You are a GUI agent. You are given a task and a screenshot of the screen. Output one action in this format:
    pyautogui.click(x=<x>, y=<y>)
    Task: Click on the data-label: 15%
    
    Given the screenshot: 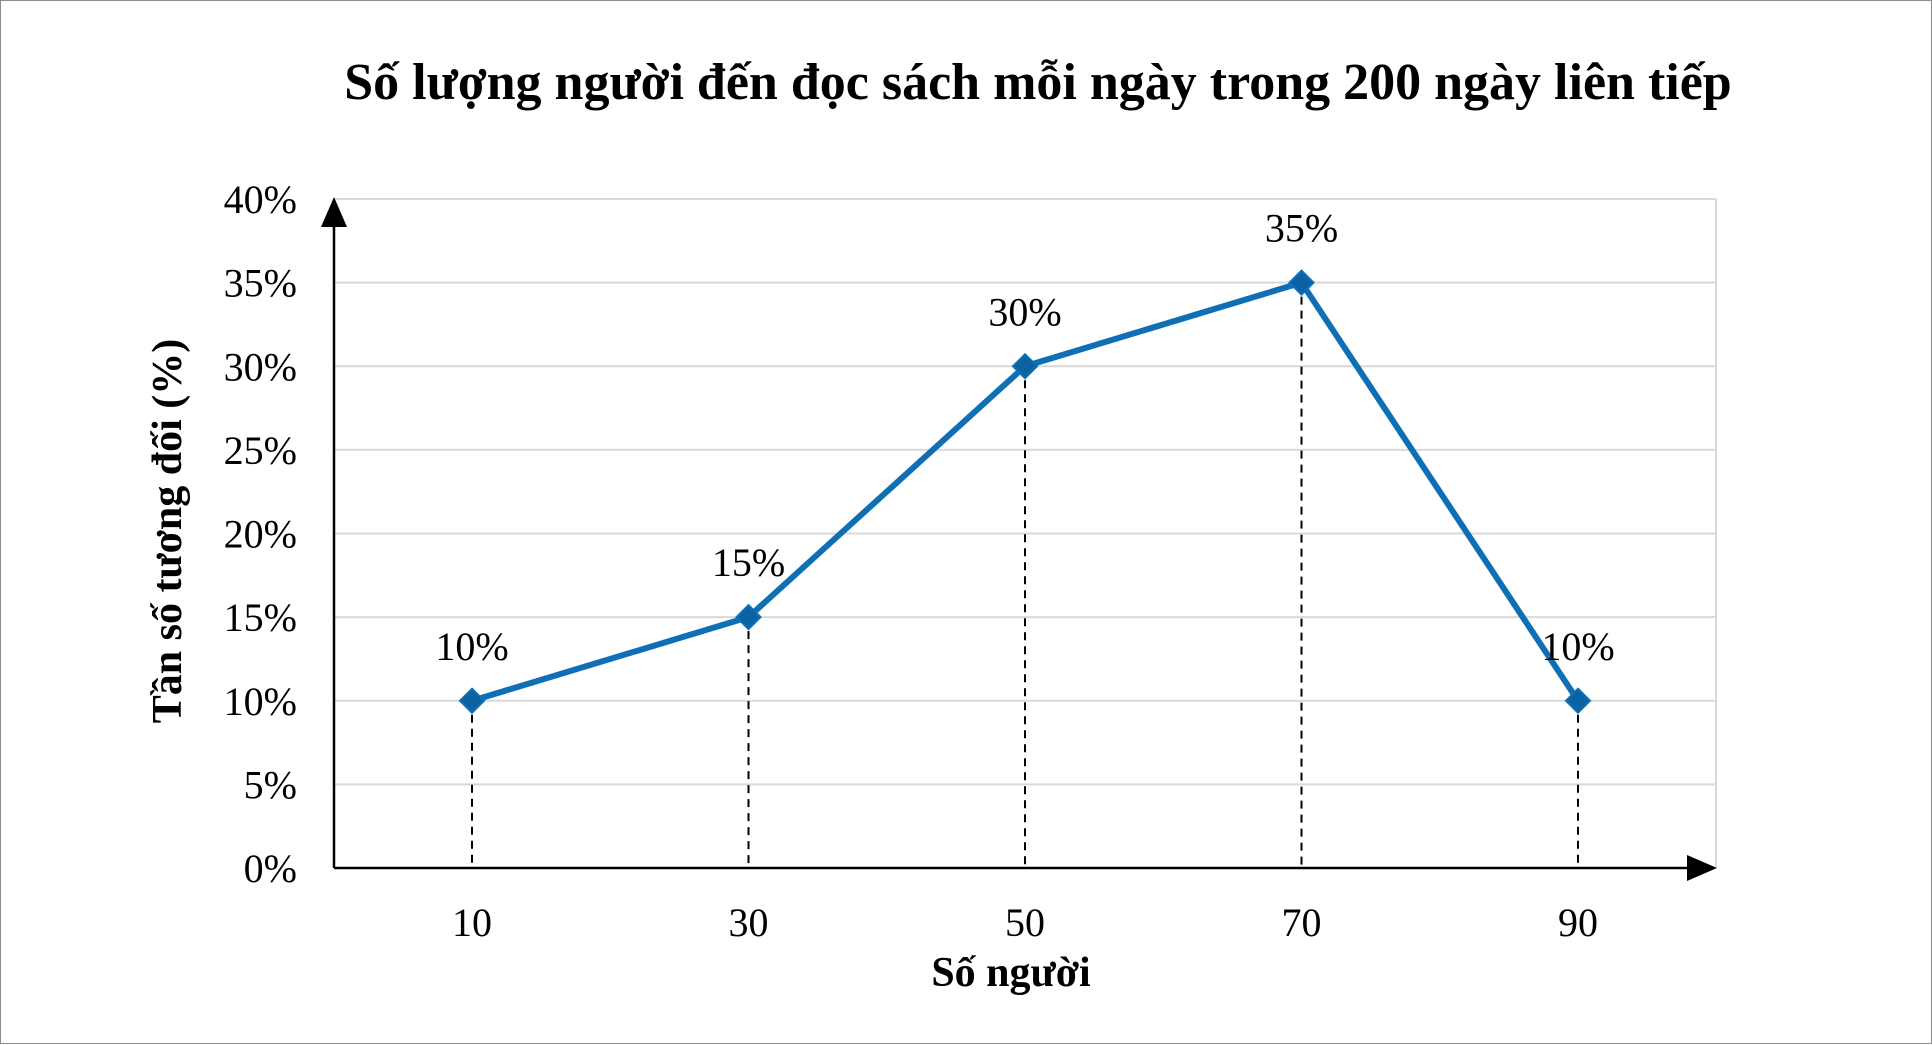 What is the action you would take?
    pyautogui.click(x=748, y=562)
    